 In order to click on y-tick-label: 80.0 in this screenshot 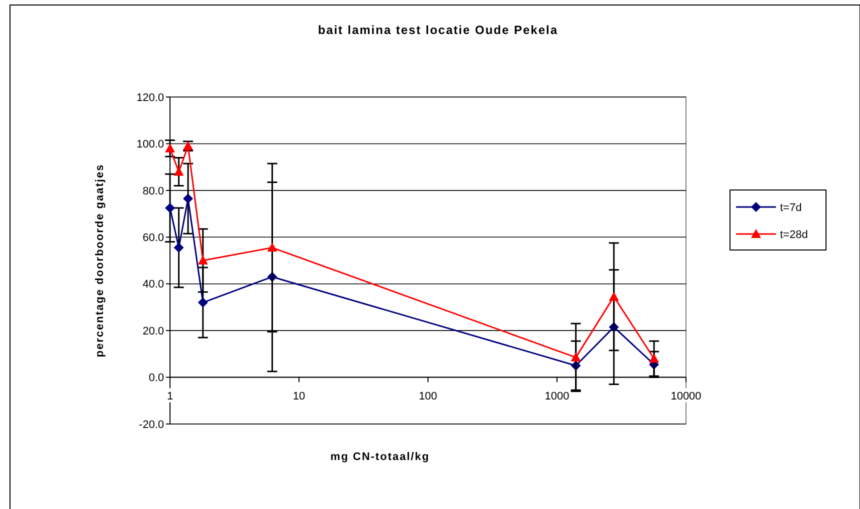, I will do `click(153, 191)`.